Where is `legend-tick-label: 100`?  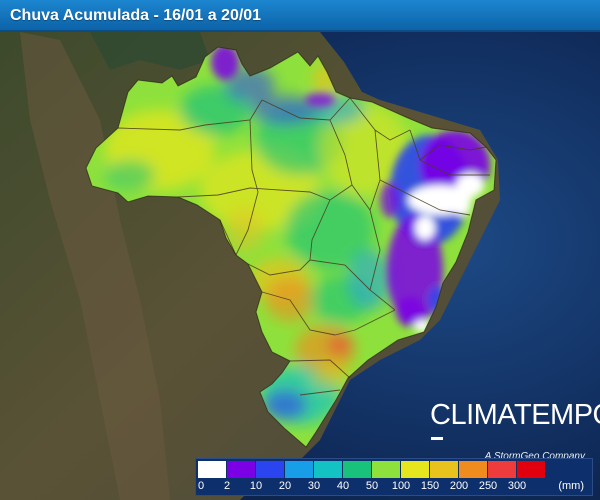 legend-tick-label: 100 is located at coordinates (401, 486).